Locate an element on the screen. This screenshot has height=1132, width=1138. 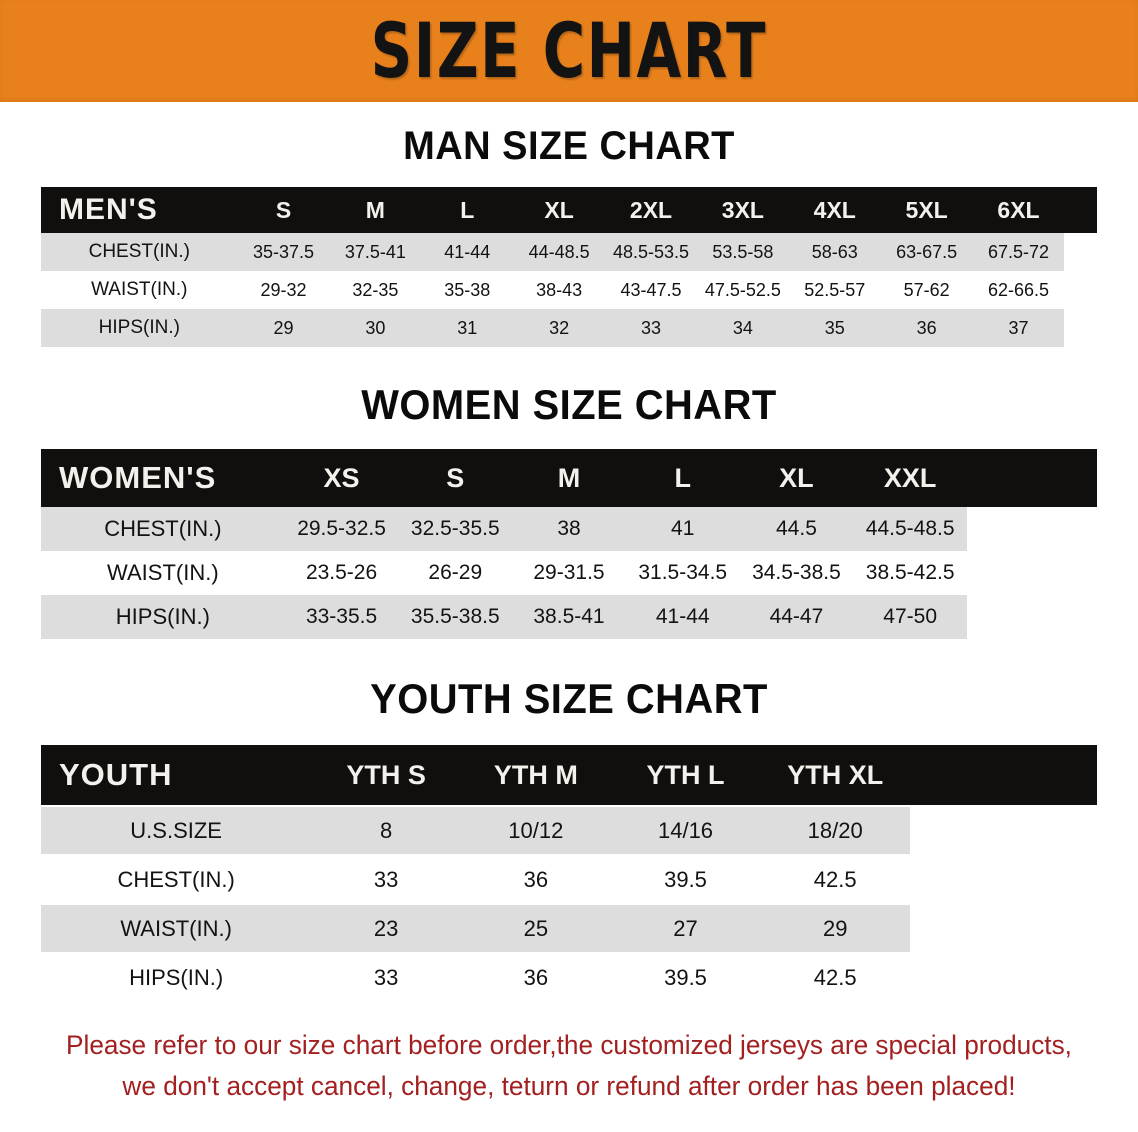
table-cell: 48.5-53.5 is located at coordinates (651, 251).